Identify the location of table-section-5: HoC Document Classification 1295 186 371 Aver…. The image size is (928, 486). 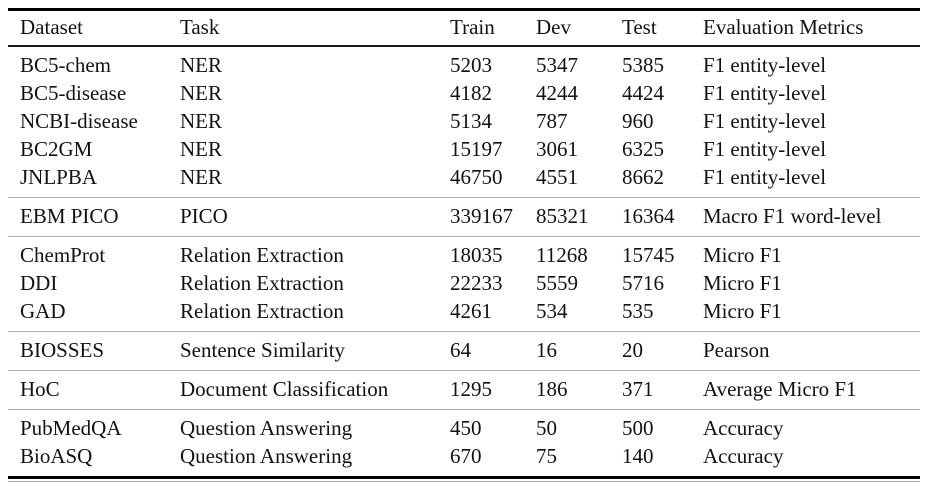
(464, 390).